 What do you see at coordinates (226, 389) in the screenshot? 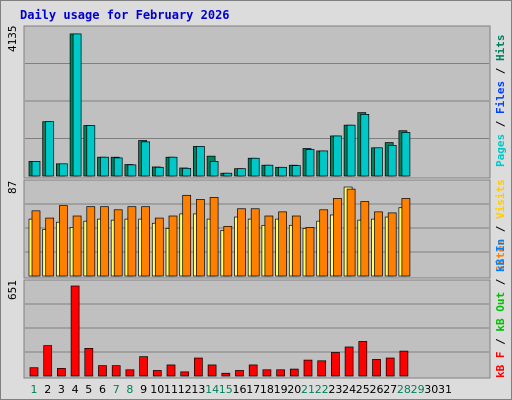
I see `x-tick-day-15: 15` at bounding box center [226, 389].